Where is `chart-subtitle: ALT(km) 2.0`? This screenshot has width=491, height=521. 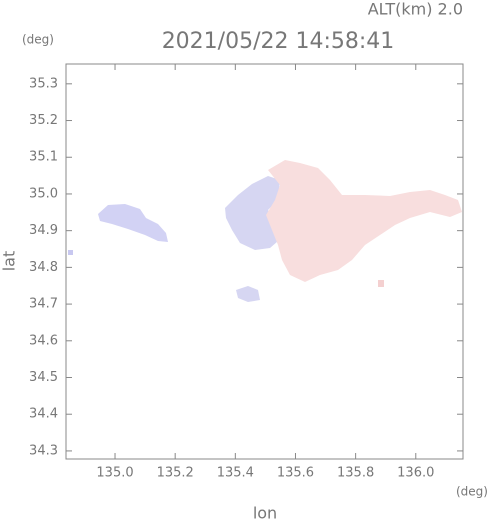 chart-subtitle: ALT(km) 2.0 is located at coordinates (415, 9).